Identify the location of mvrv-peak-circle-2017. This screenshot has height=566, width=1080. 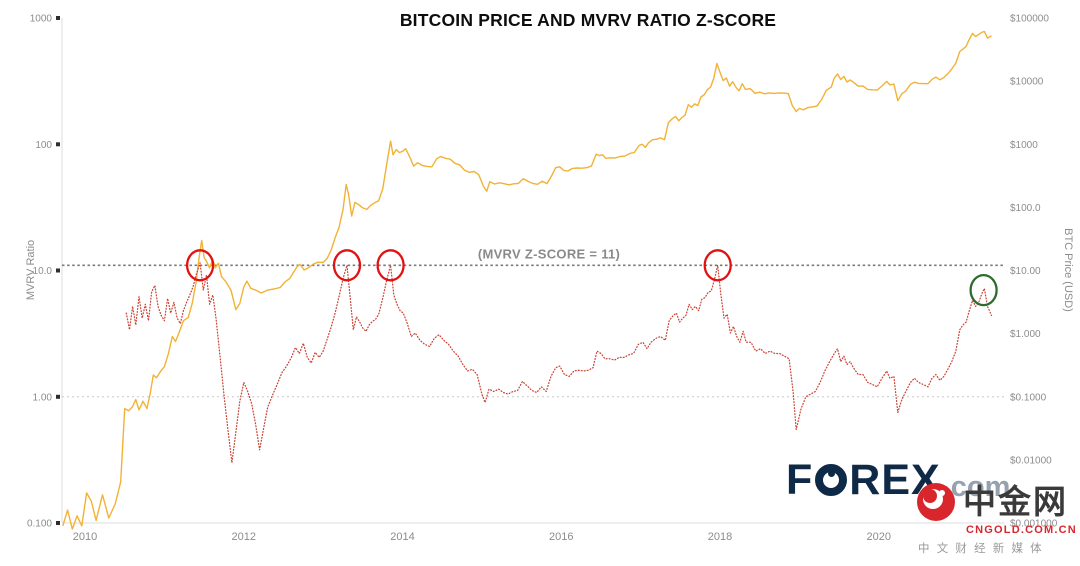
(717, 265).